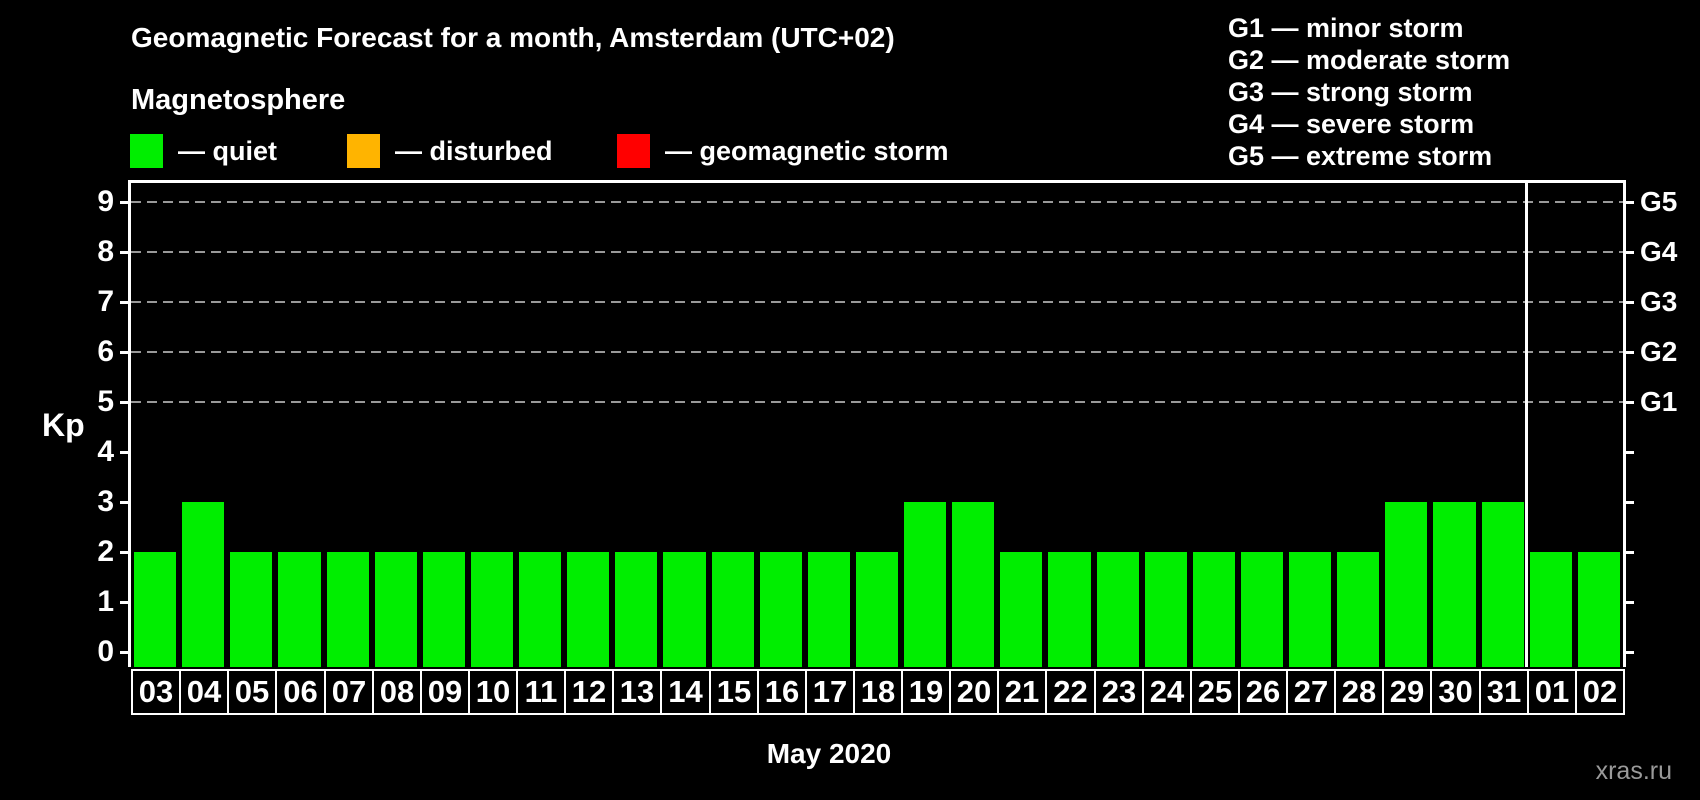 The height and width of the screenshot is (800, 1700). I want to click on quiet-color-swatch-icon, so click(146, 151).